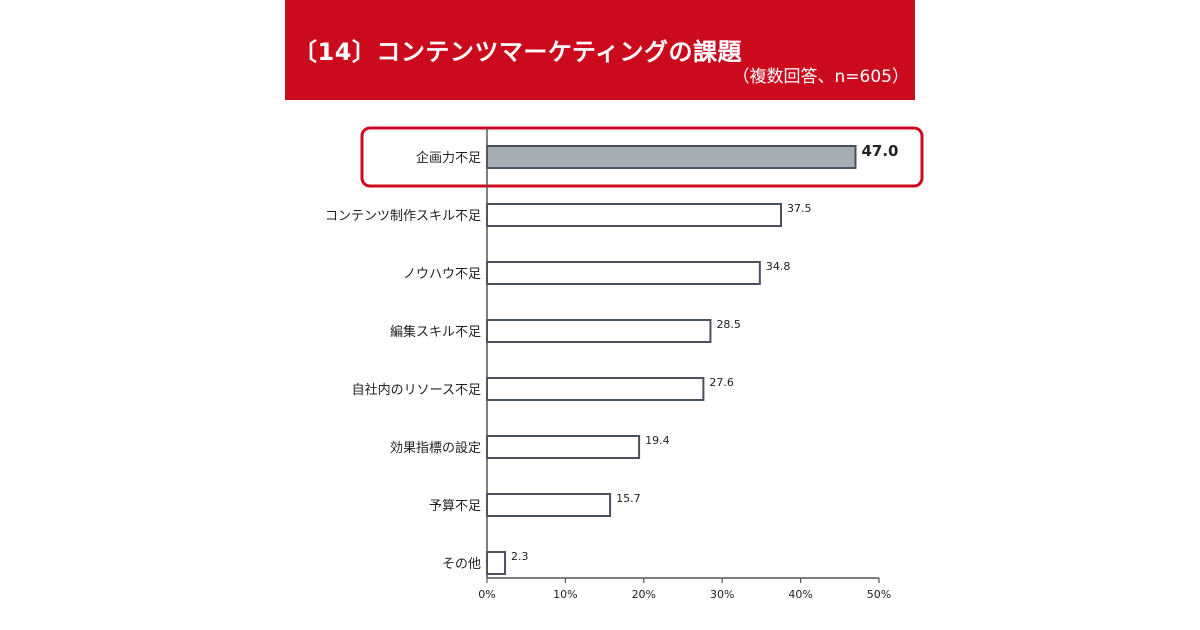 The width and height of the screenshot is (1200, 630). I want to click on category-label: 効果指標の設定, so click(435, 448).